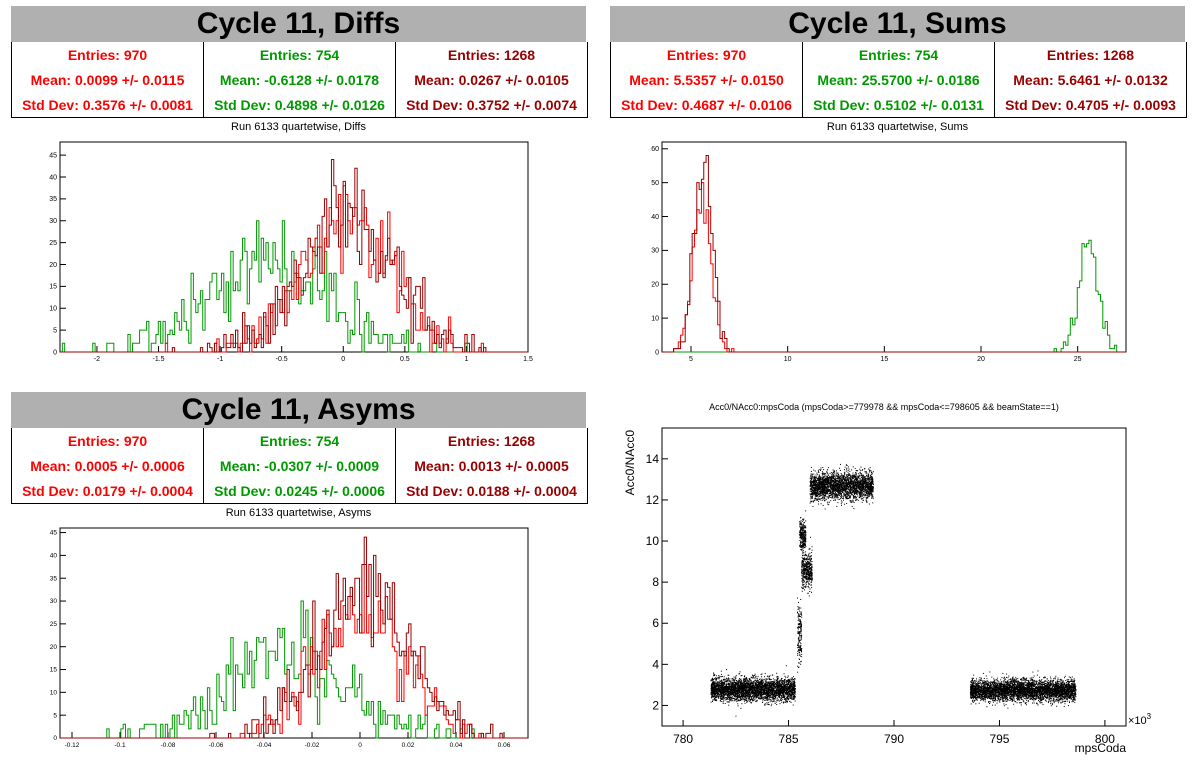 Image resolution: width=1196 pixels, height=772 pixels. What do you see at coordinates (655, 183) in the screenshot?
I see `sums-ytick-label: 50` at bounding box center [655, 183].